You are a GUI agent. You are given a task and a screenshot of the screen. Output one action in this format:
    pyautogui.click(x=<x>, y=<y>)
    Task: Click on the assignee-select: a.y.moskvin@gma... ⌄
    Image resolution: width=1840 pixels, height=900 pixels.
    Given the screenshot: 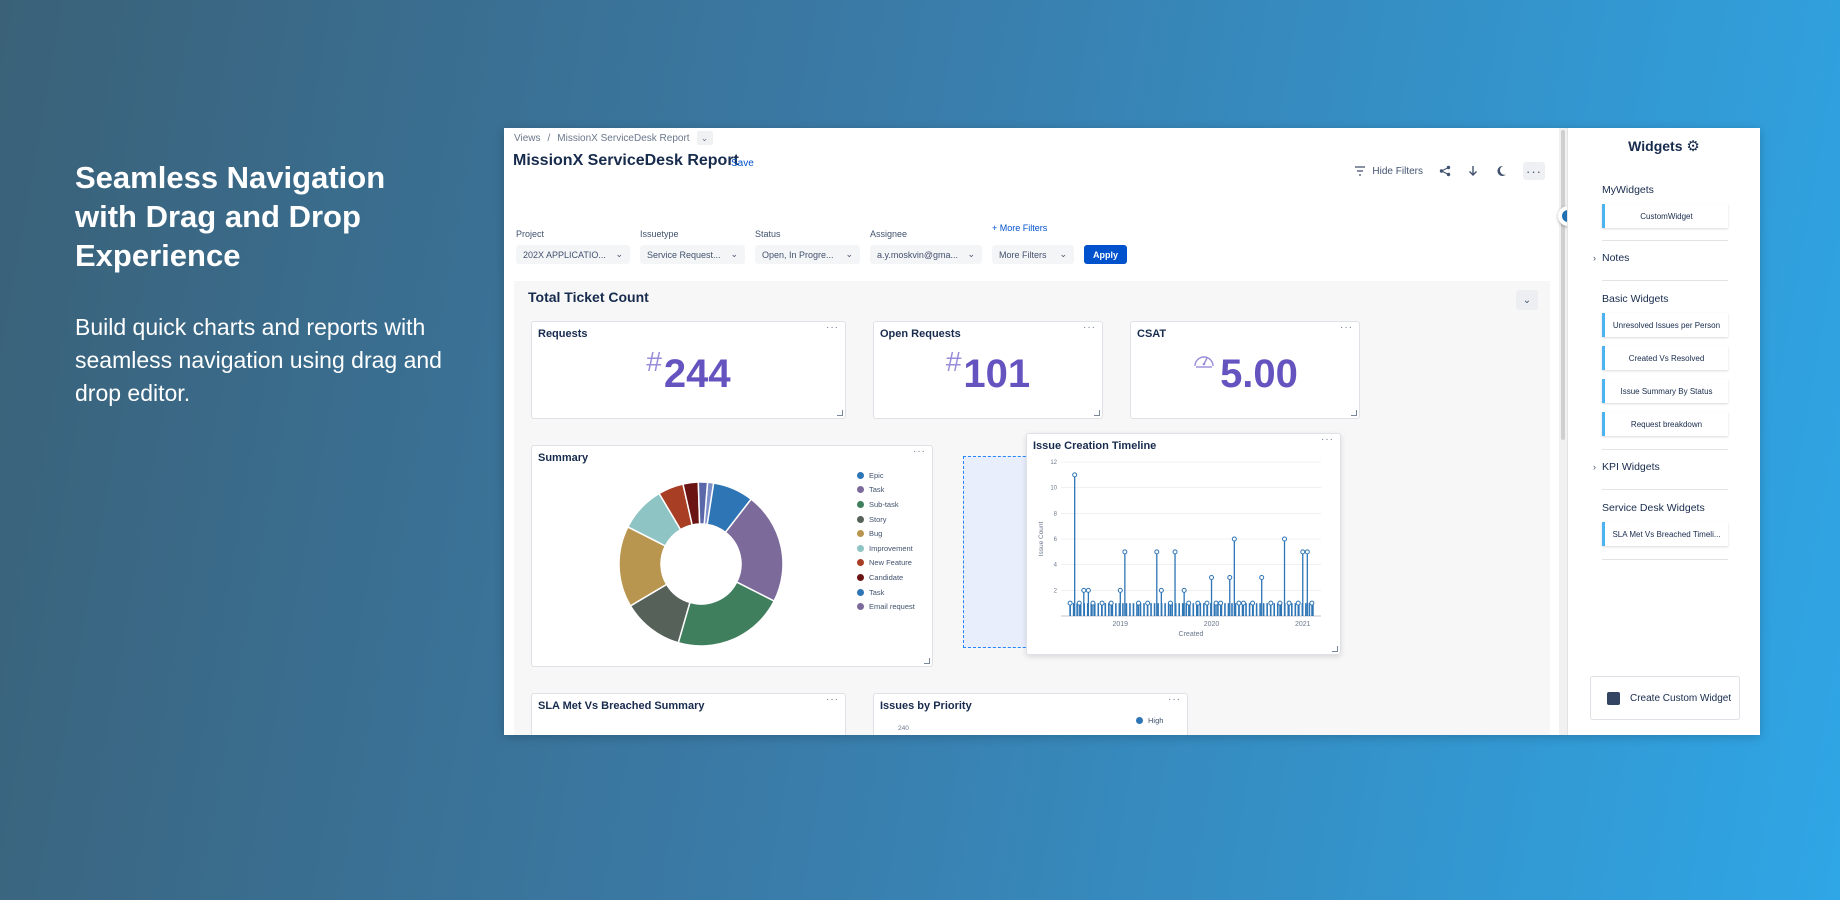 What is the action you would take?
    pyautogui.click(x=926, y=254)
    